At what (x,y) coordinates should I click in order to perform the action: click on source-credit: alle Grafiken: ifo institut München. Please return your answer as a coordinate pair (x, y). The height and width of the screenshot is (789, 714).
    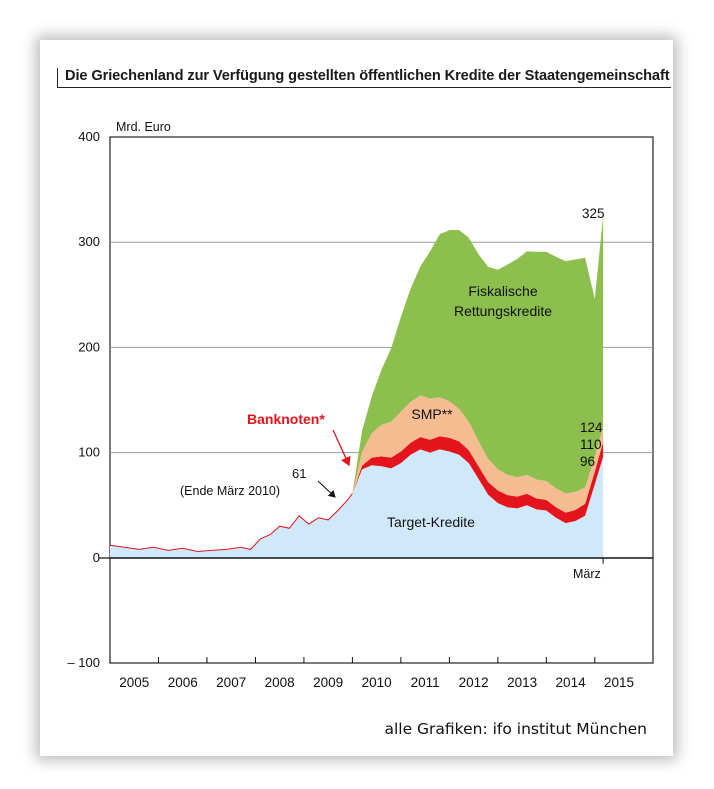
    Looking at the image, I should click on (515, 729).